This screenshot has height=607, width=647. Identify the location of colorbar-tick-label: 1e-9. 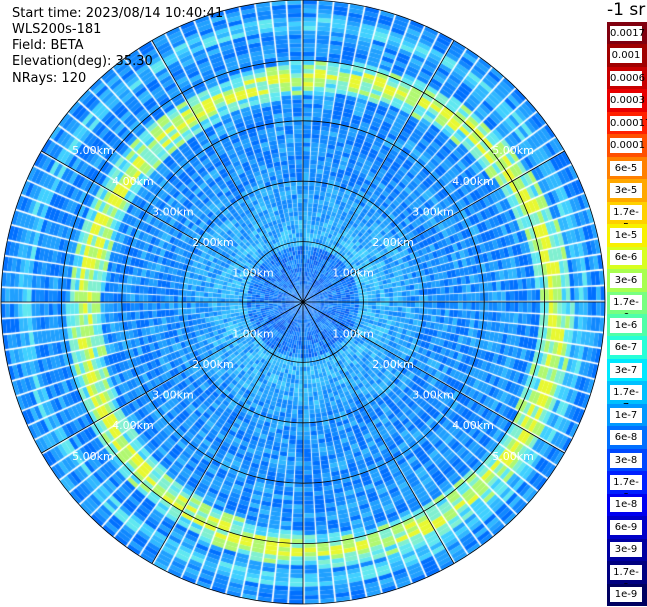
(626, 595).